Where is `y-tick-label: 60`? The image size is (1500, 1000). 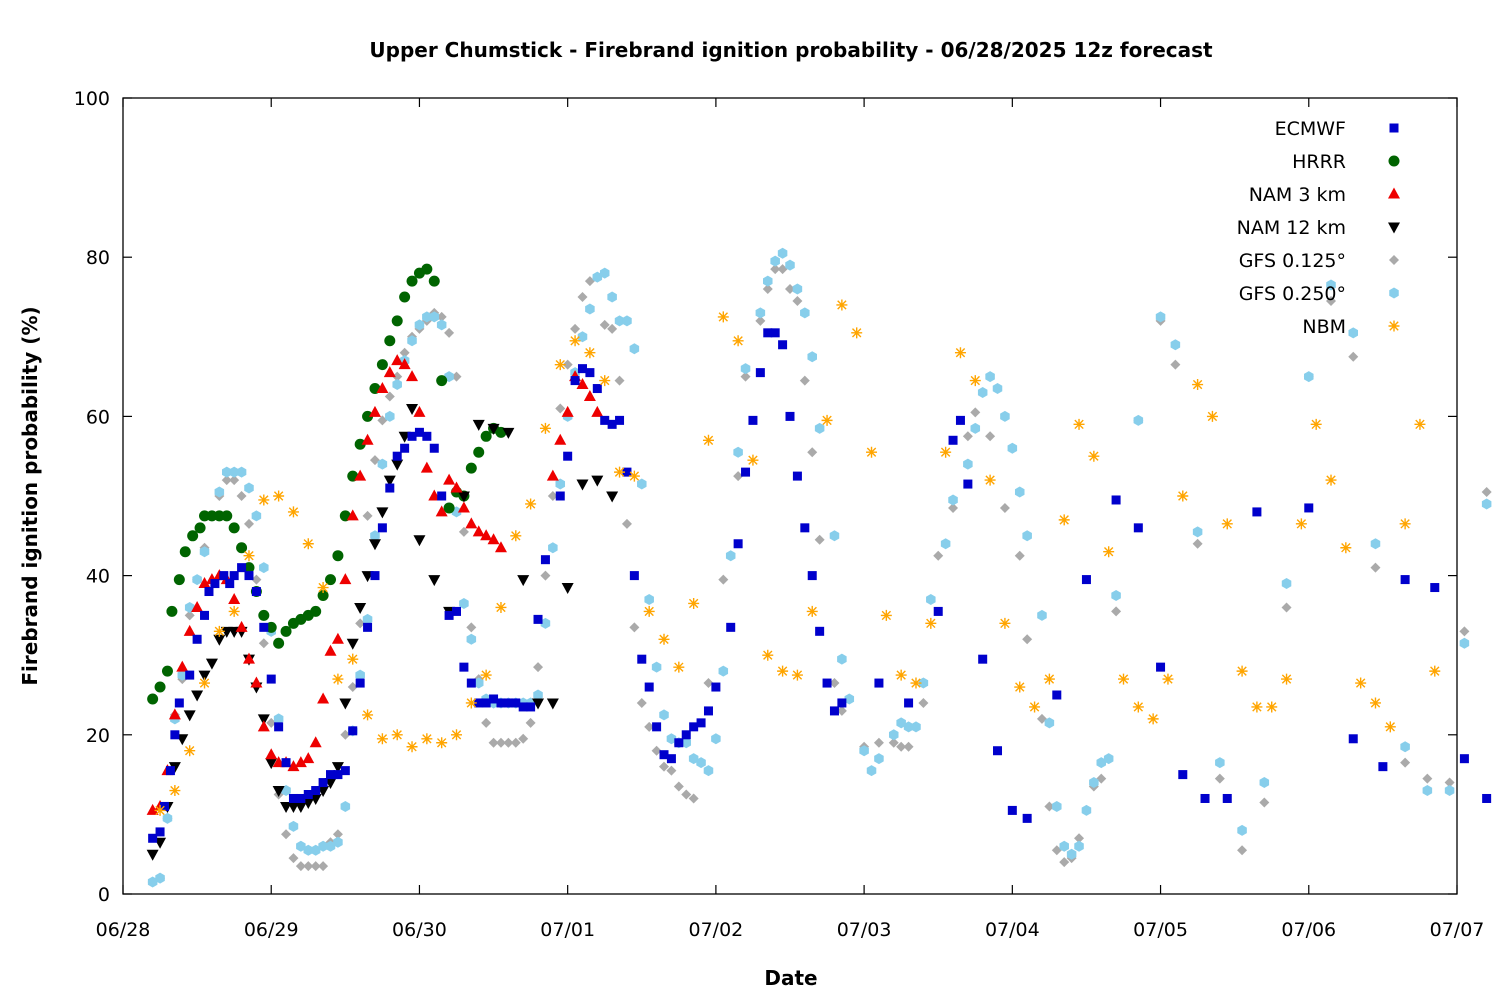 y-tick-label: 60 is located at coordinates (98, 417).